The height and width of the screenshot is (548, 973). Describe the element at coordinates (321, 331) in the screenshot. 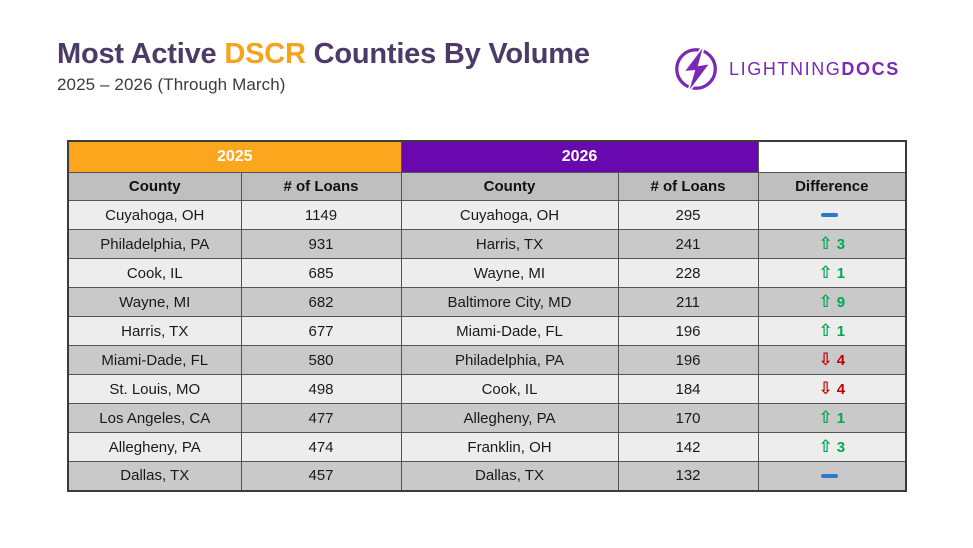

I see `loans-2025-cell: 677` at that location.